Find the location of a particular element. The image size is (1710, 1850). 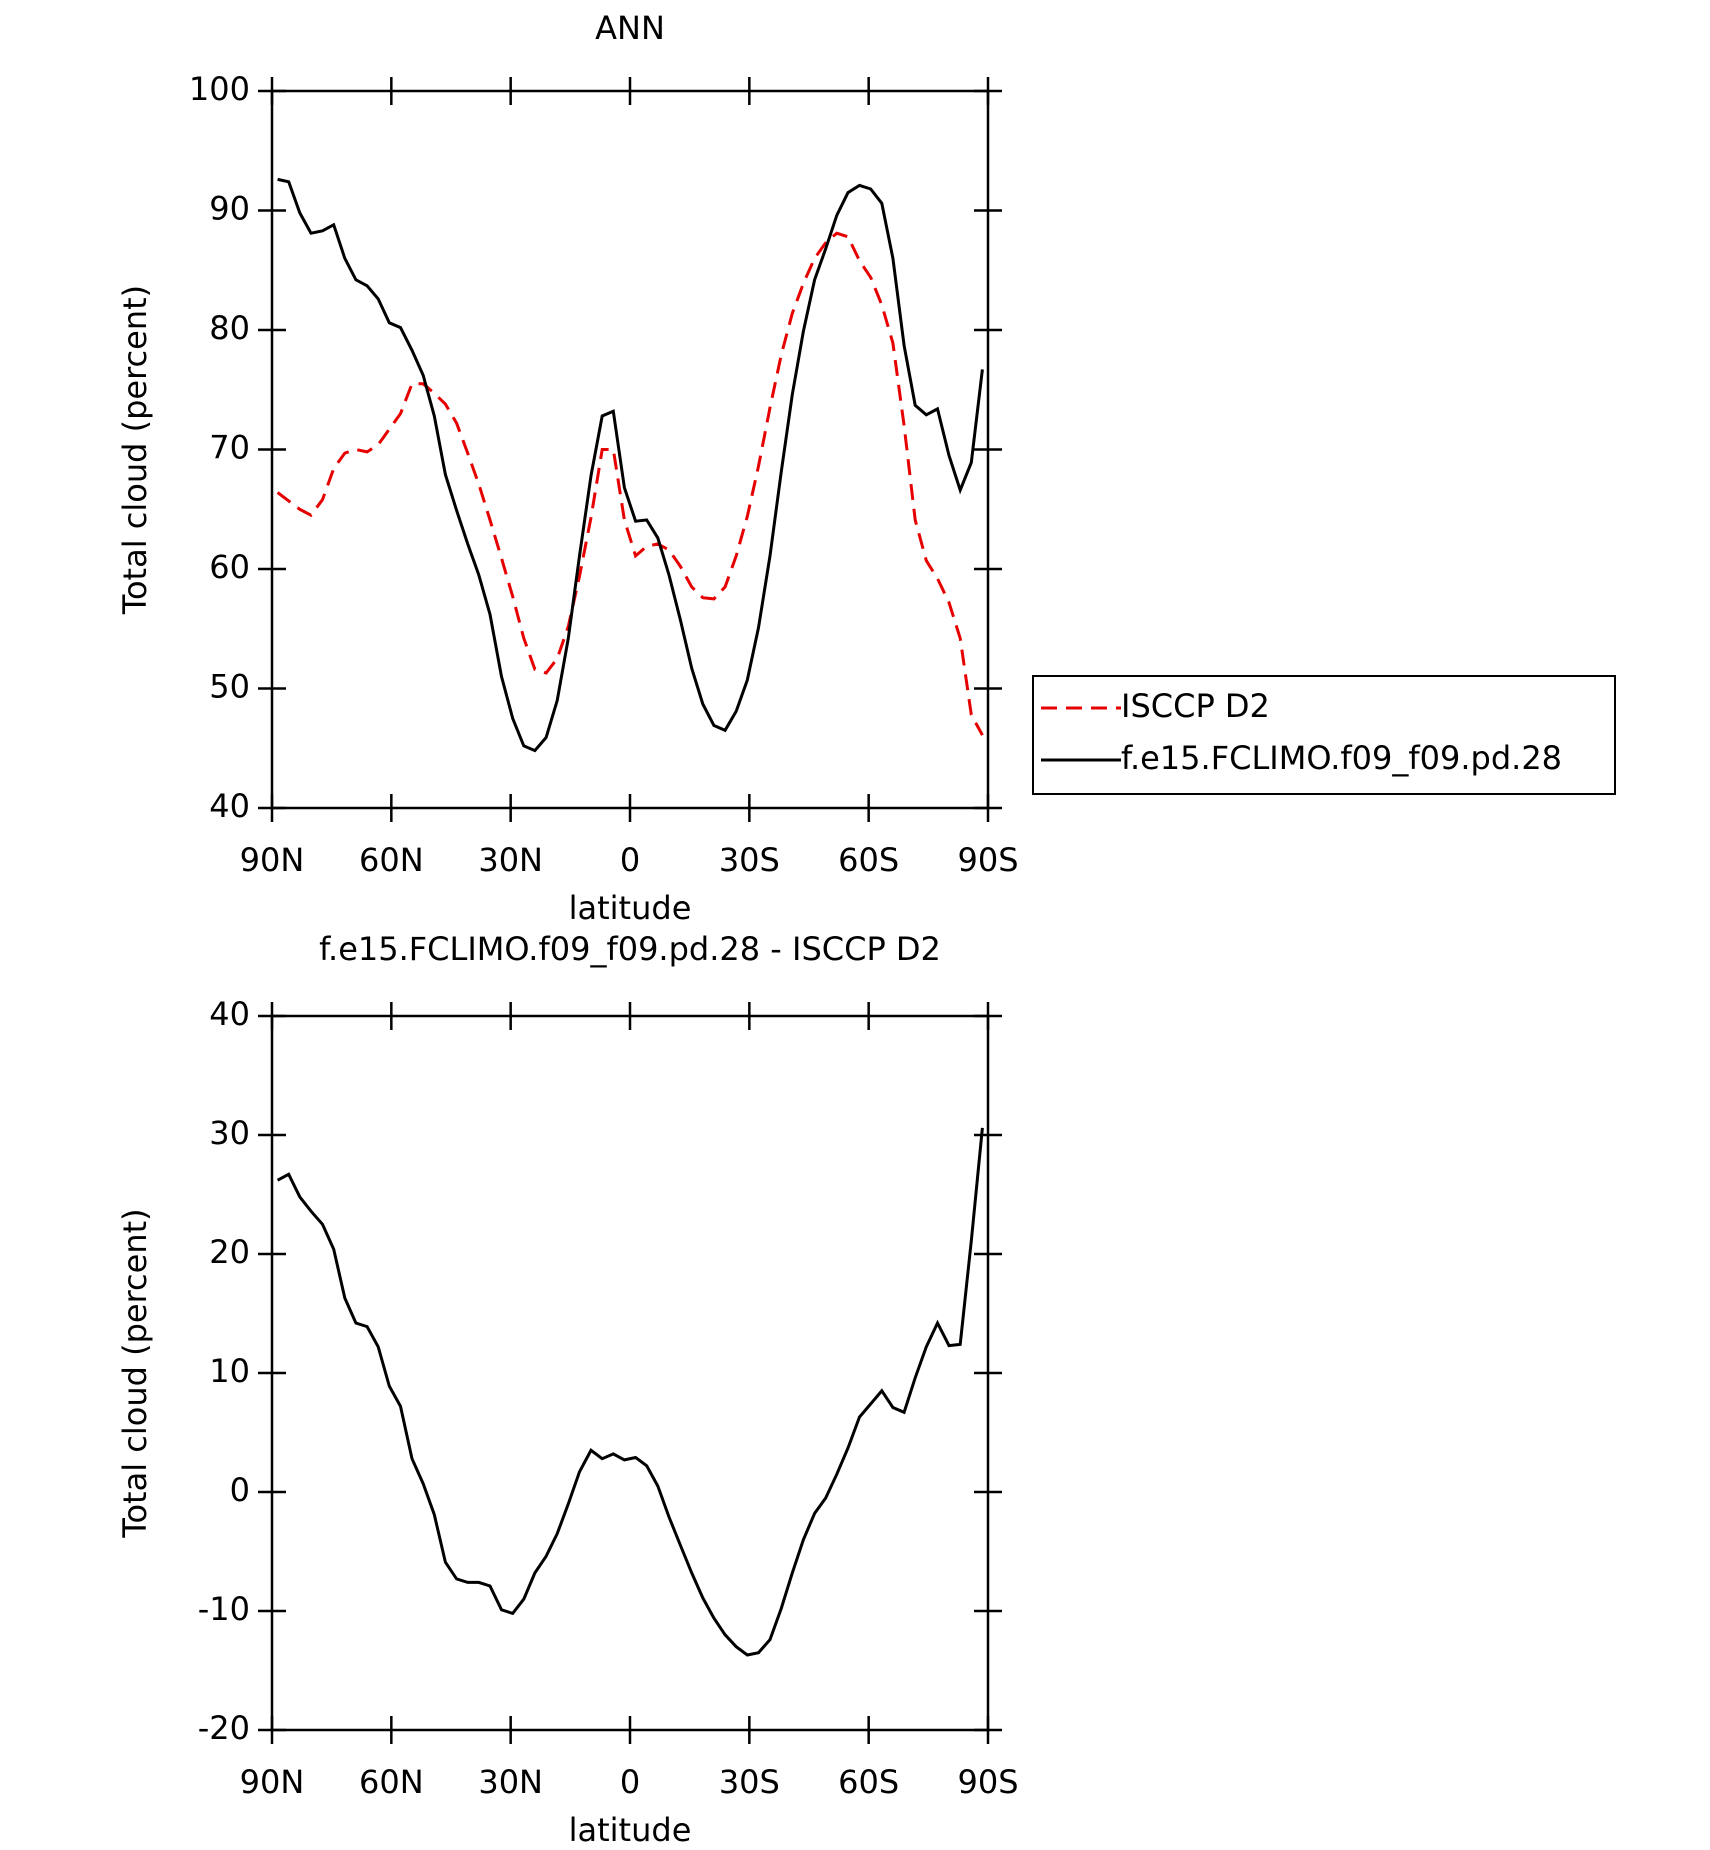

legend-box is located at coordinates (1324, 735).